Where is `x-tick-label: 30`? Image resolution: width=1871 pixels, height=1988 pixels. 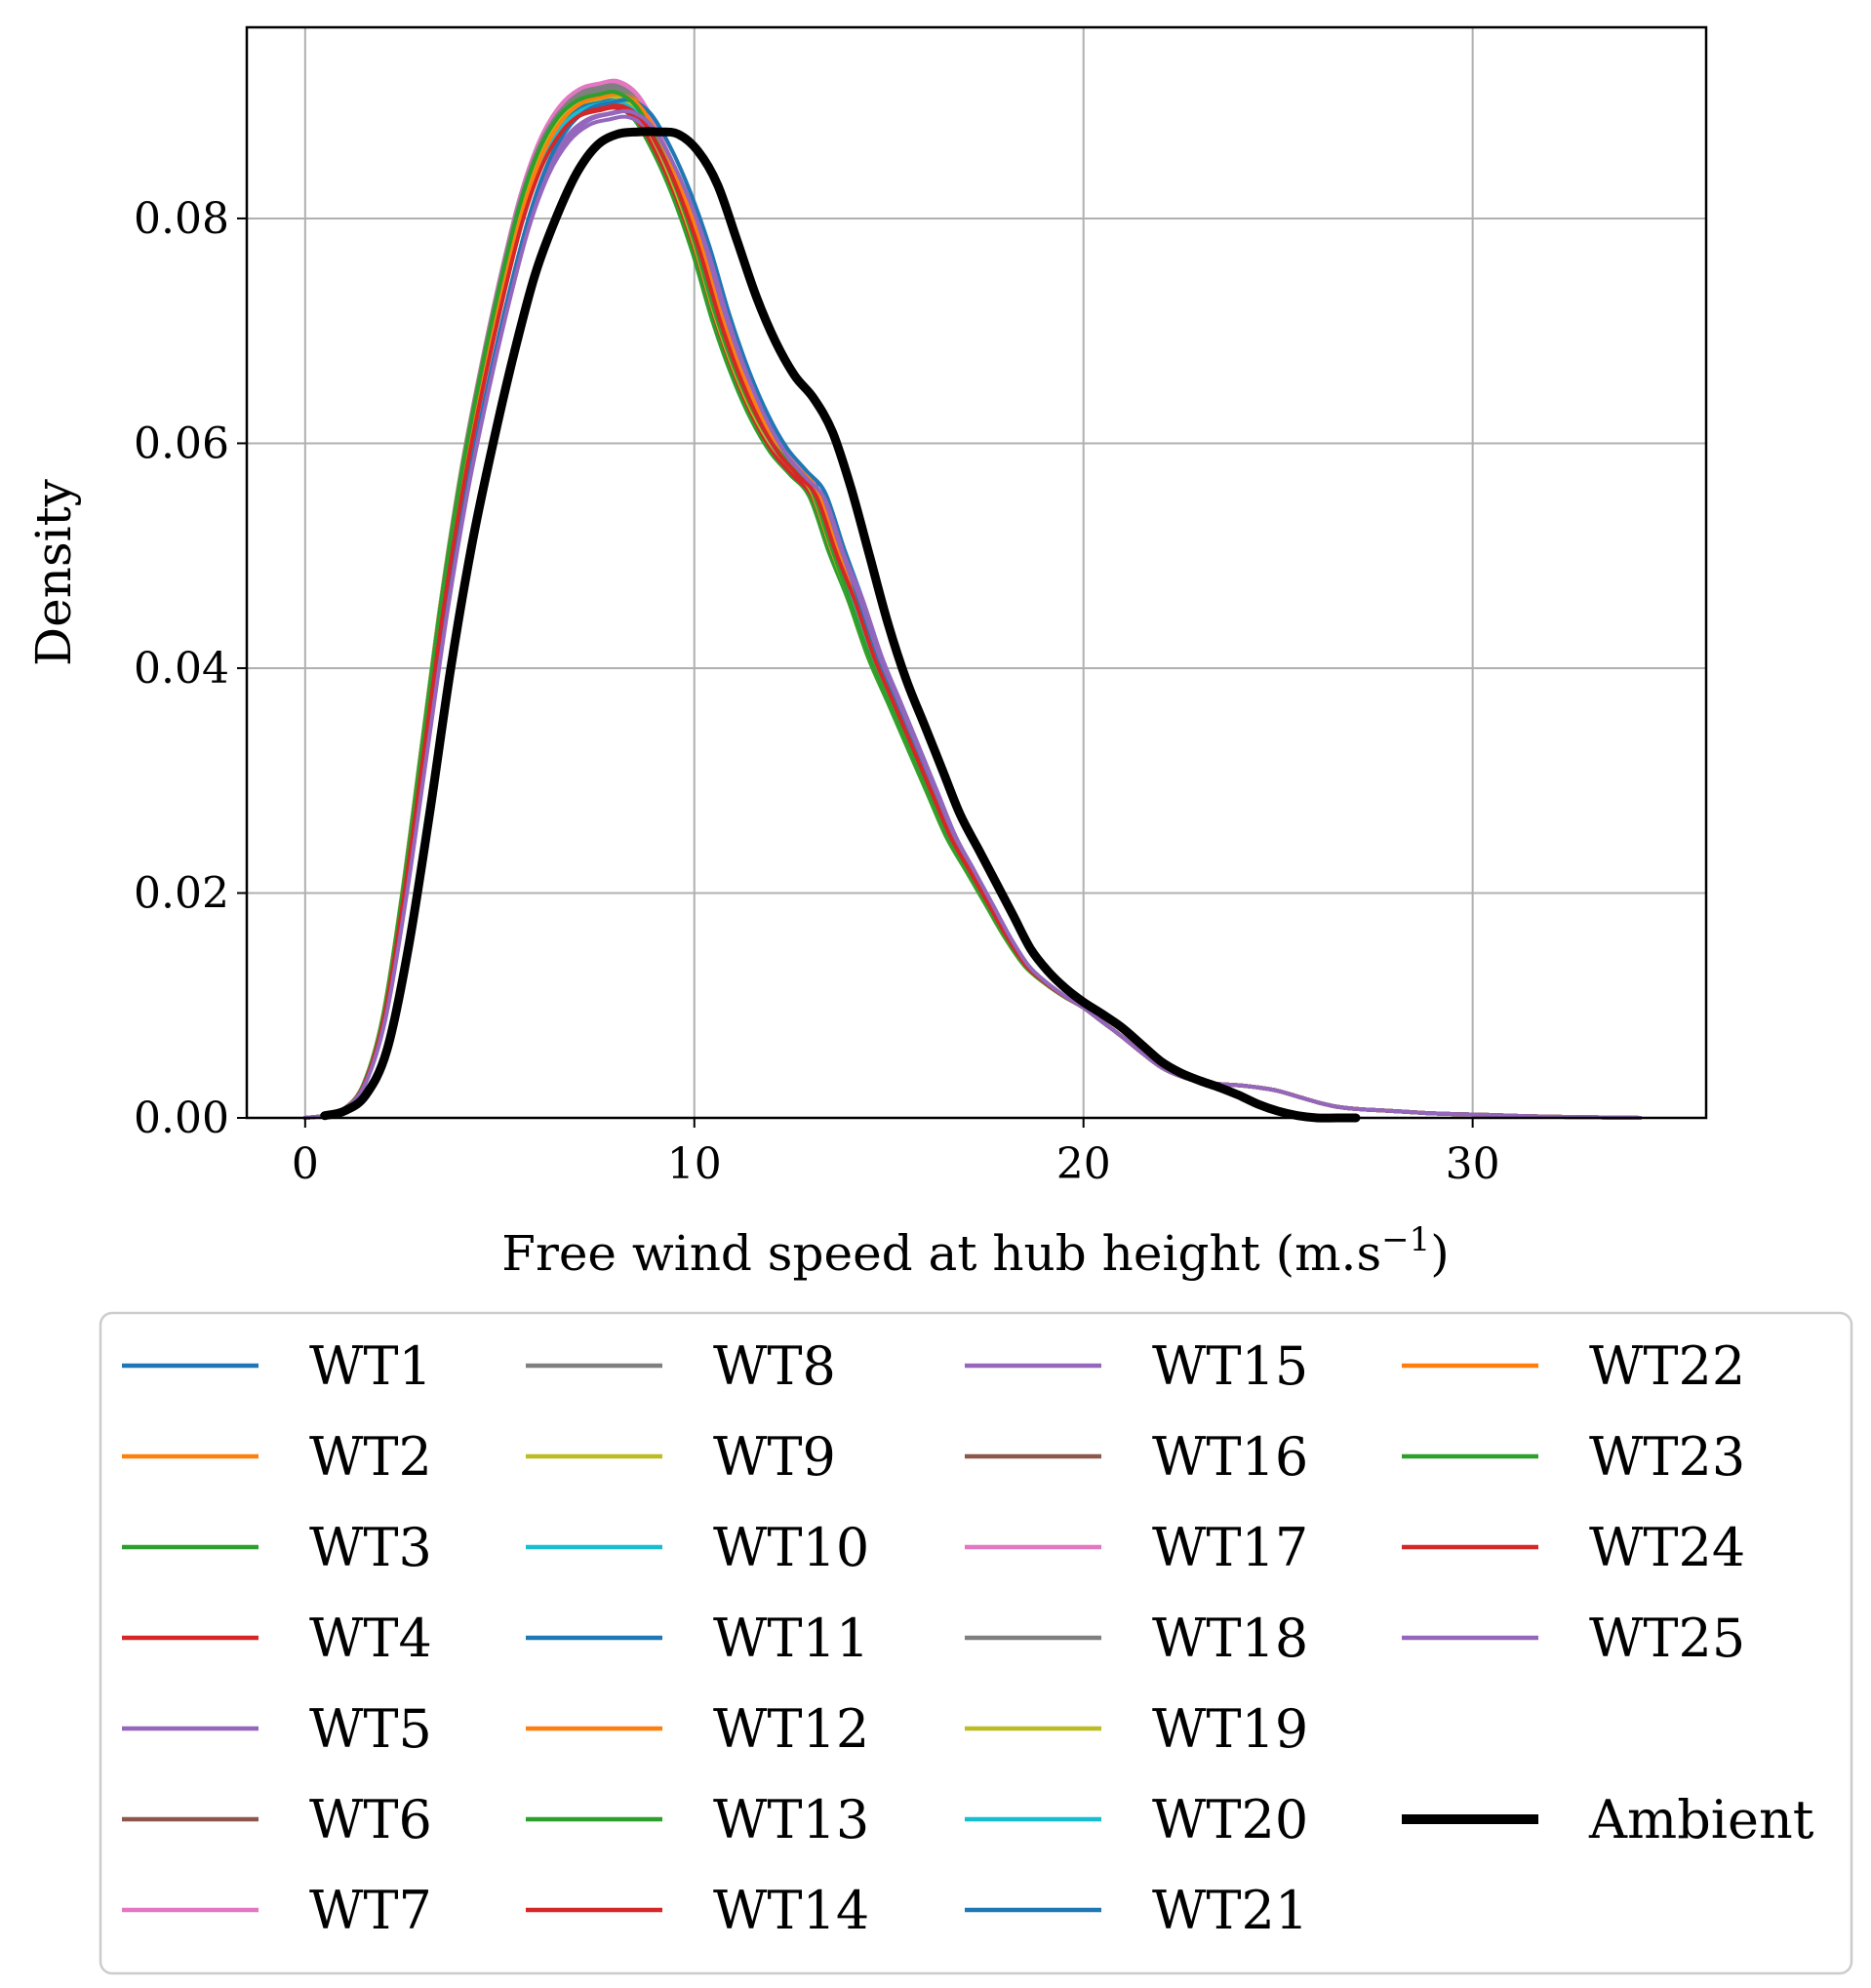
x-tick-label: 30 is located at coordinates (1473, 1164).